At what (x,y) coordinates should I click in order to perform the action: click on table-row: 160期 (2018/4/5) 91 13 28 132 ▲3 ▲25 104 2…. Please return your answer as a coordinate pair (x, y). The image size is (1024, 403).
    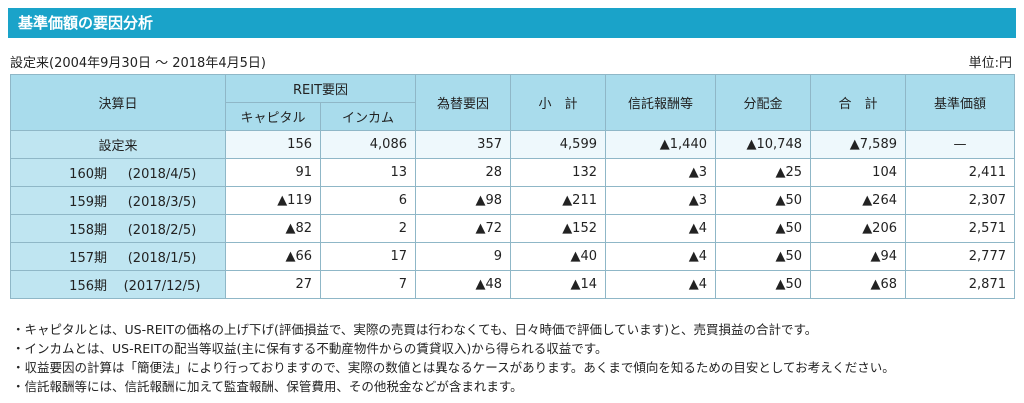
    Looking at the image, I should click on (512, 172).